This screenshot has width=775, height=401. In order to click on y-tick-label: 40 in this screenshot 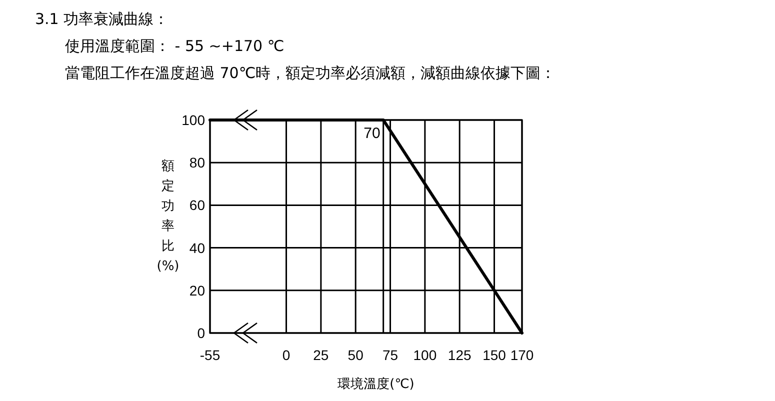, I will do `click(197, 248)`.